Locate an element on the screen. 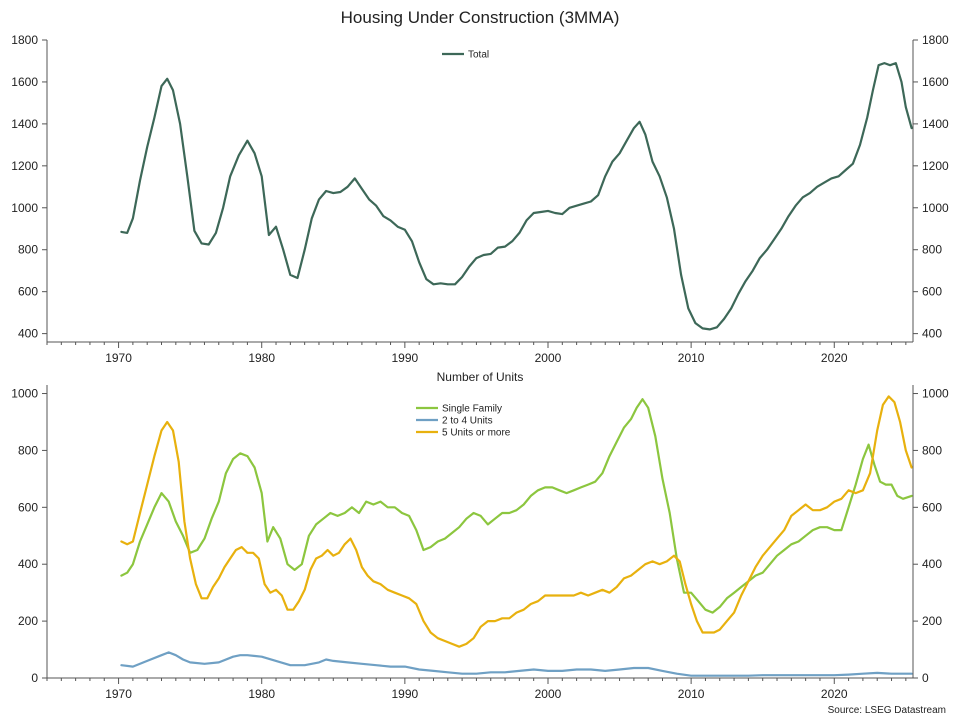 This screenshot has height=720, width=960. y-tick-label-right: 1800 is located at coordinates (935, 40).